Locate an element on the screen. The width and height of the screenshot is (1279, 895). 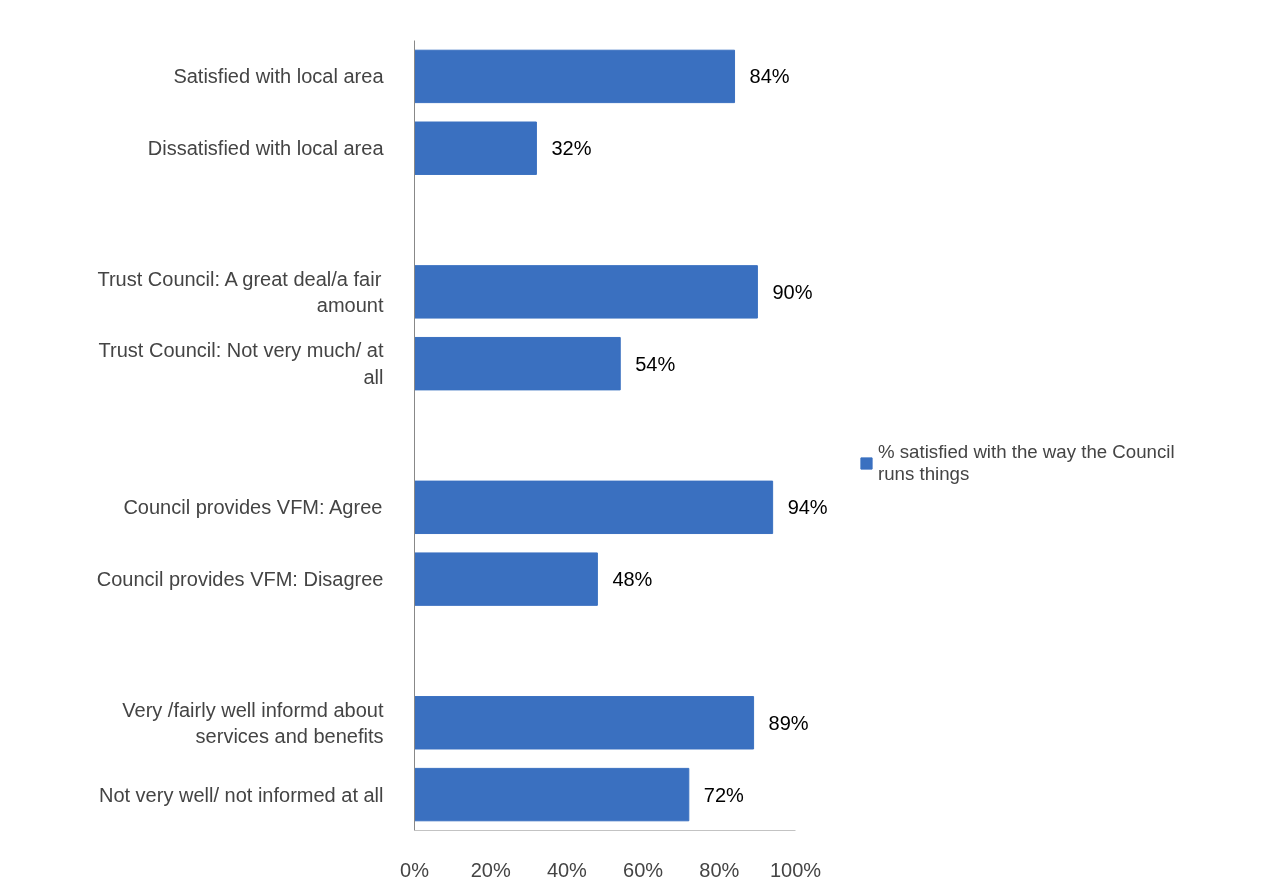
y-tick-label: Council provides VFM: Disagree is located at coordinates (240, 579).